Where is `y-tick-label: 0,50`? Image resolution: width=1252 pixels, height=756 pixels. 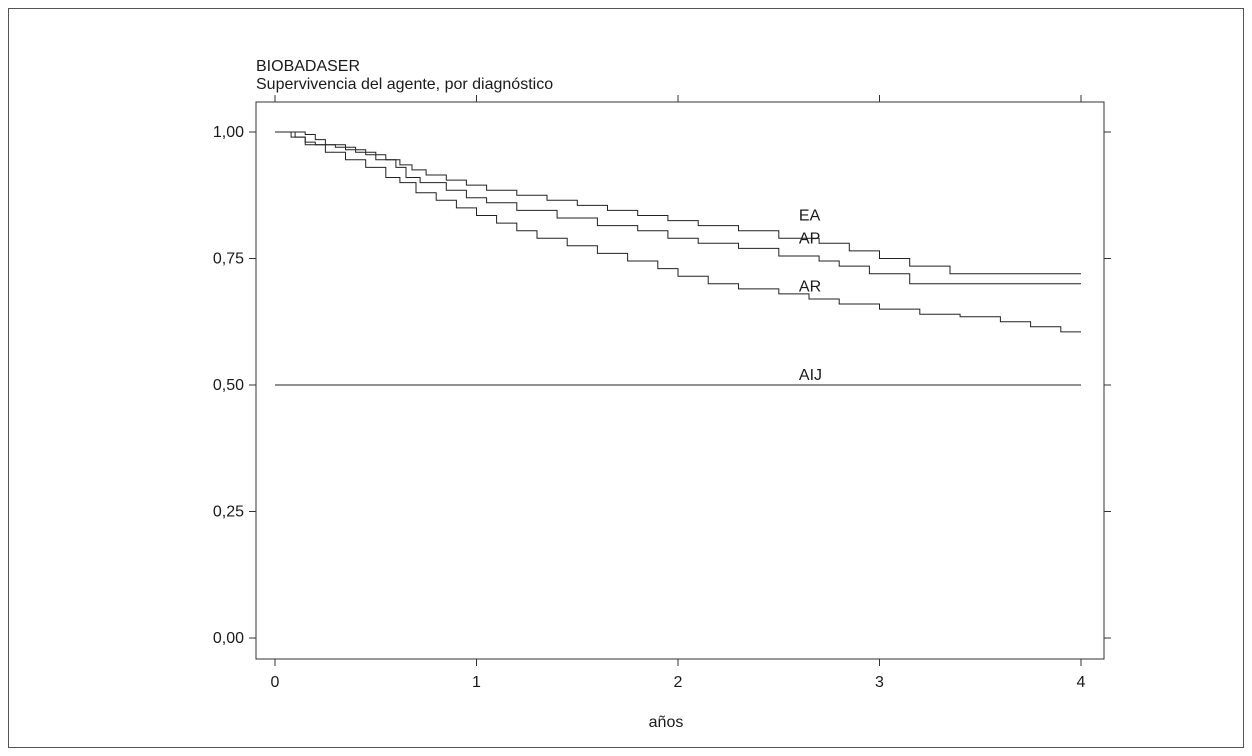
y-tick-label: 0,50 is located at coordinates (228, 385).